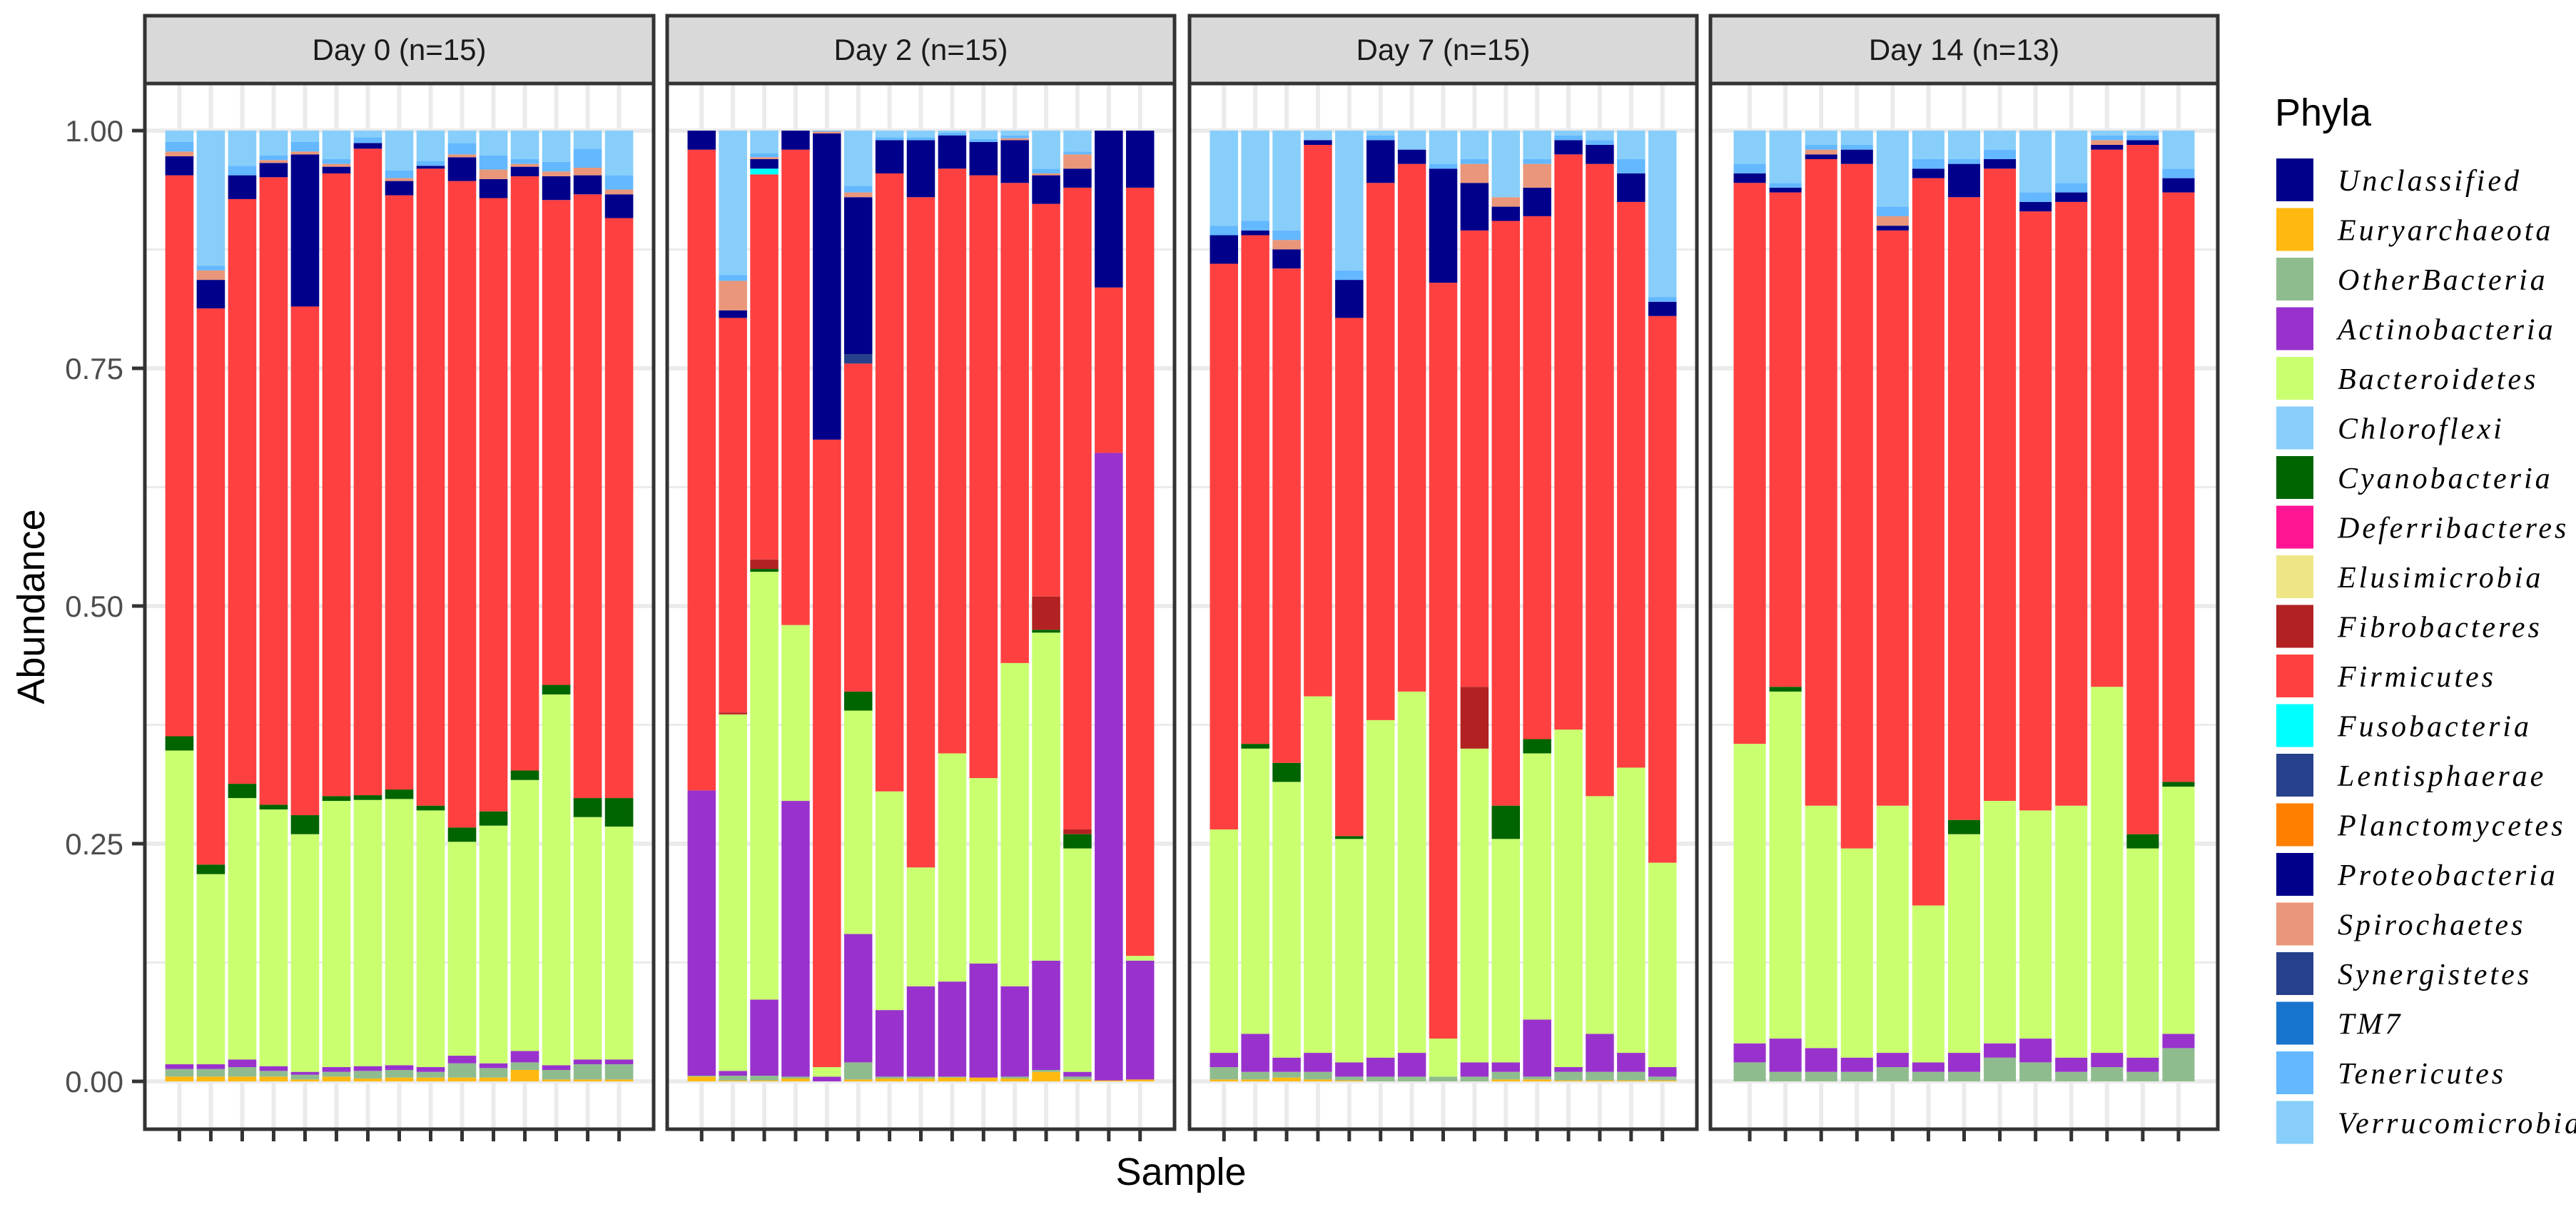  I want to click on legend-item: Deferribacteres, so click(2421, 527).